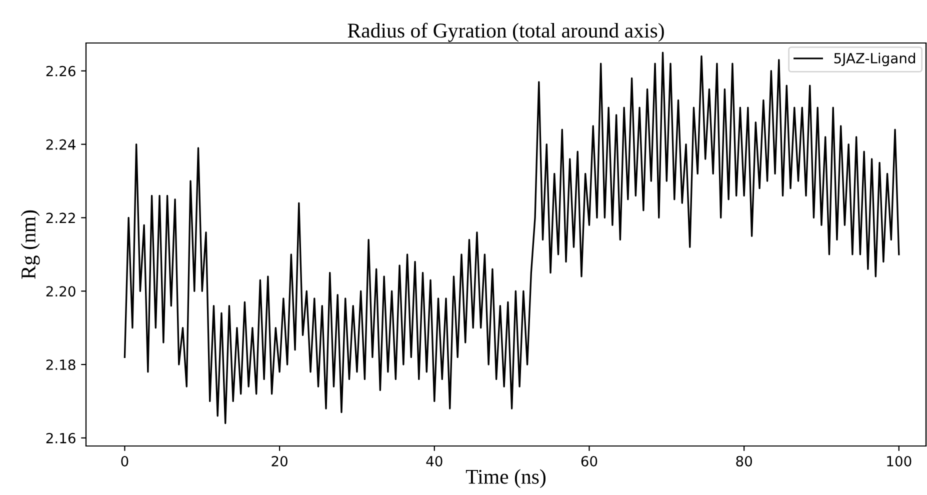  Describe the element at coordinates (124, 461) in the screenshot. I see `x-tick-label: 0` at that location.